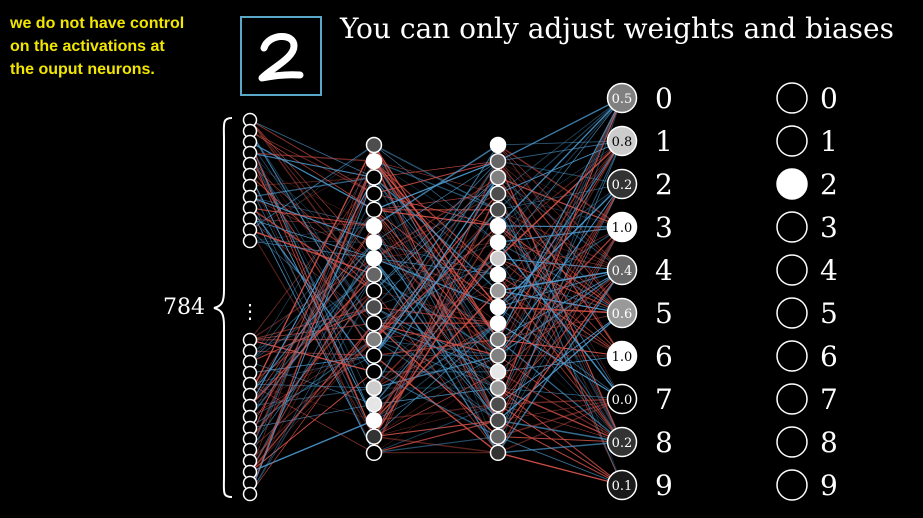  What do you see at coordinates (829, 184) in the screenshot?
I see `target-digit-label: 2` at bounding box center [829, 184].